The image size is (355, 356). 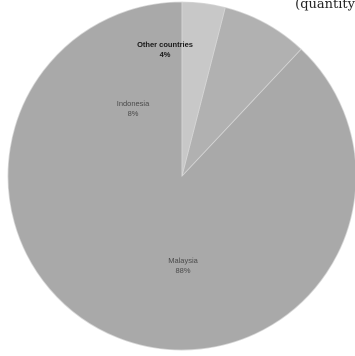 What do you see at coordinates (133, 113) in the screenshot?
I see `slice-value-indonesia: 8%` at bounding box center [133, 113].